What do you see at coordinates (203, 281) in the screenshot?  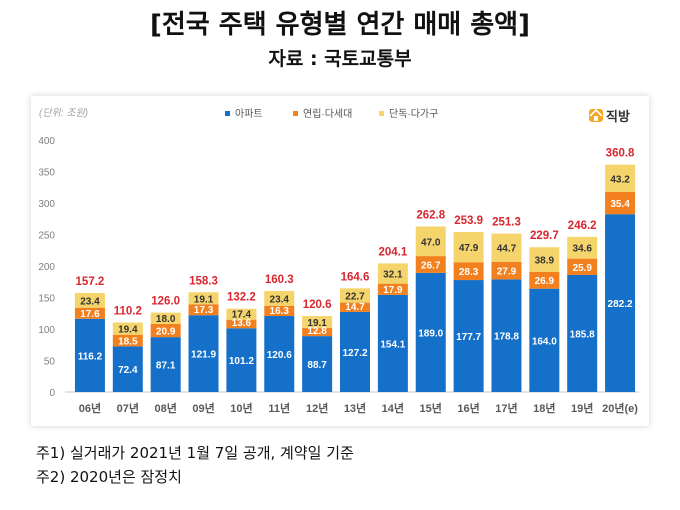 I see `total-label: 158.3` at bounding box center [203, 281].